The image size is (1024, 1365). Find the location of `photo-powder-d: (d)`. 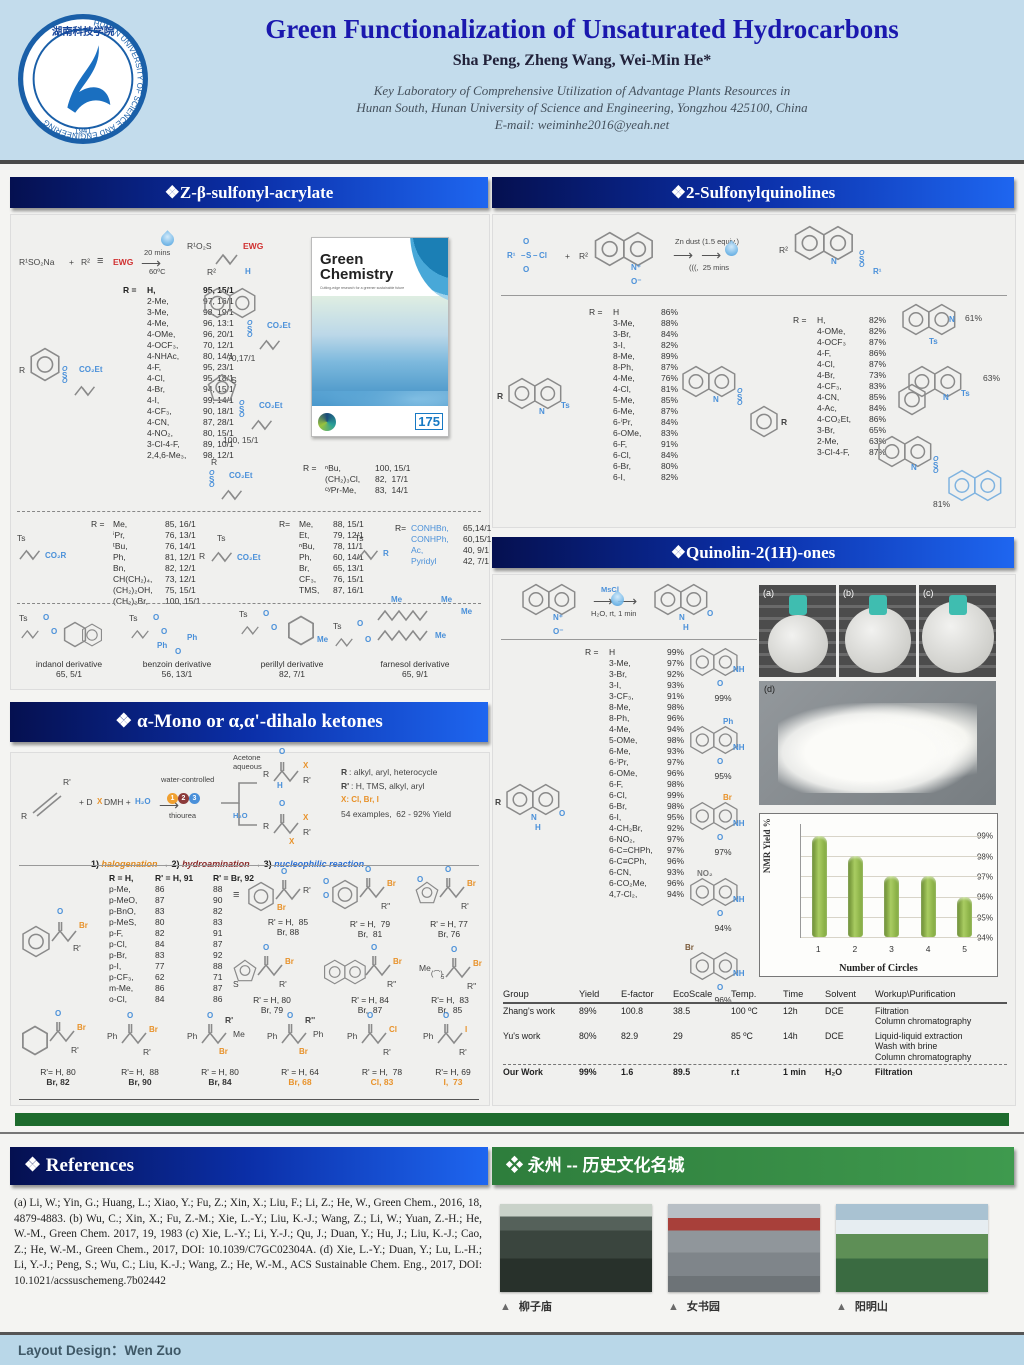

photo-powder-d: (d) is located at coordinates (877, 743).